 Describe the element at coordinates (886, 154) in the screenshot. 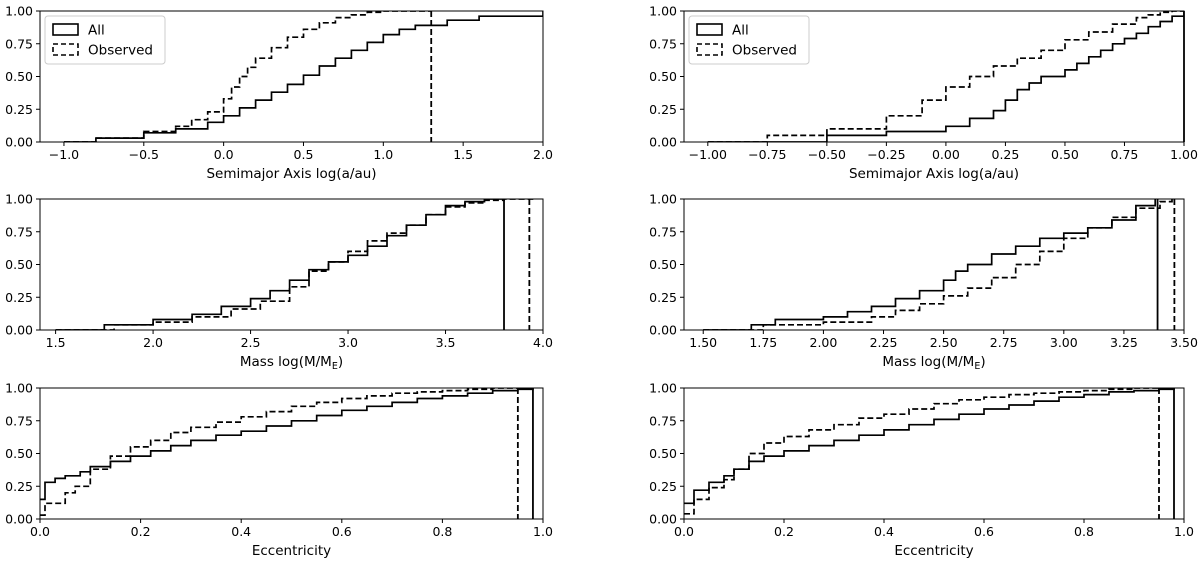

I see `x-tick-label: −0.25` at that location.